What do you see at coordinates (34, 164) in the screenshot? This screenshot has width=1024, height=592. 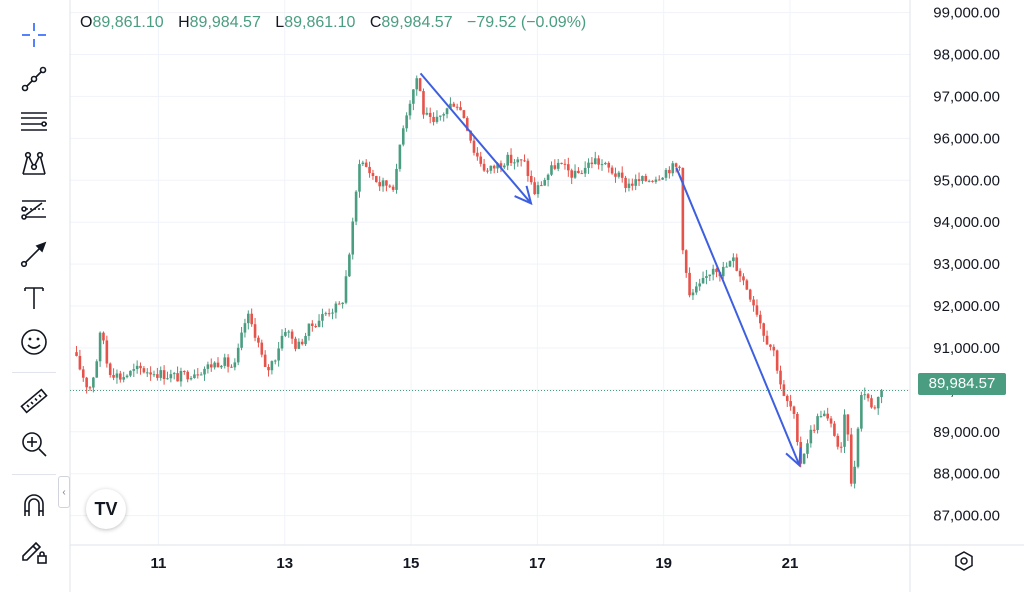 I see `pattern-icon` at bounding box center [34, 164].